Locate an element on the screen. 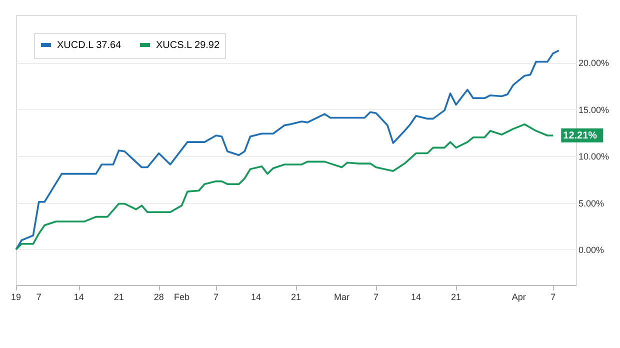 The height and width of the screenshot is (348, 620). y-tick-label: 0.00% is located at coordinates (591, 250).